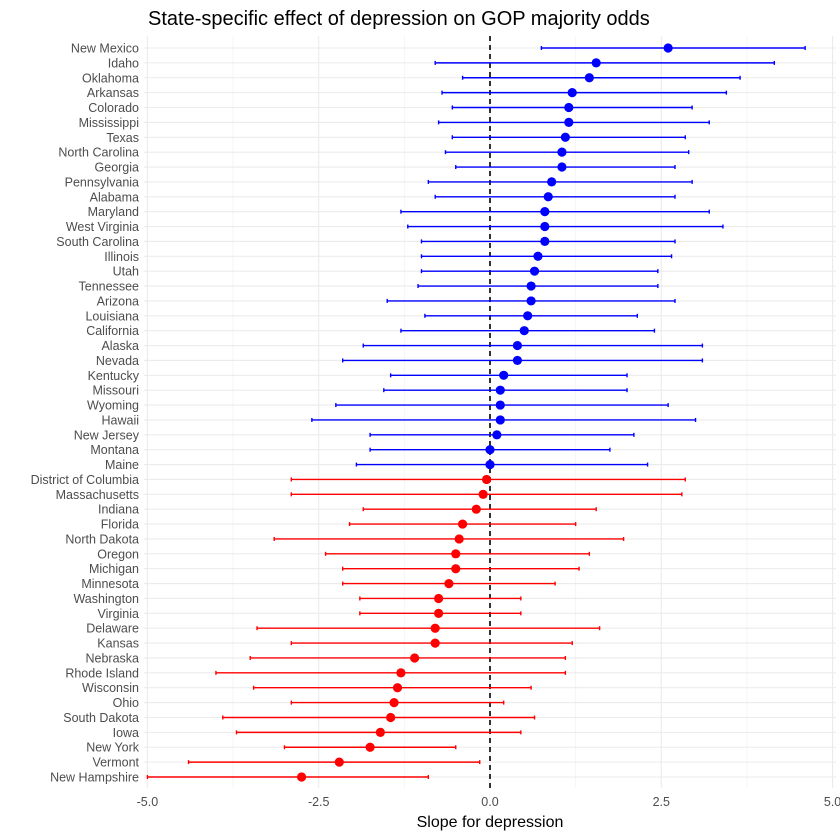  I want to click on y-tick-label: Vermont, so click(115, 763).